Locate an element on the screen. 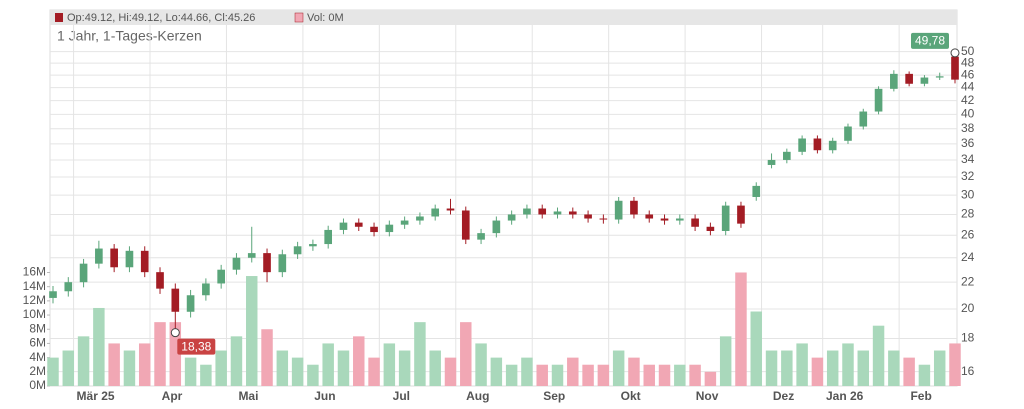  y2-tick-label: 0M is located at coordinates (37, 385).